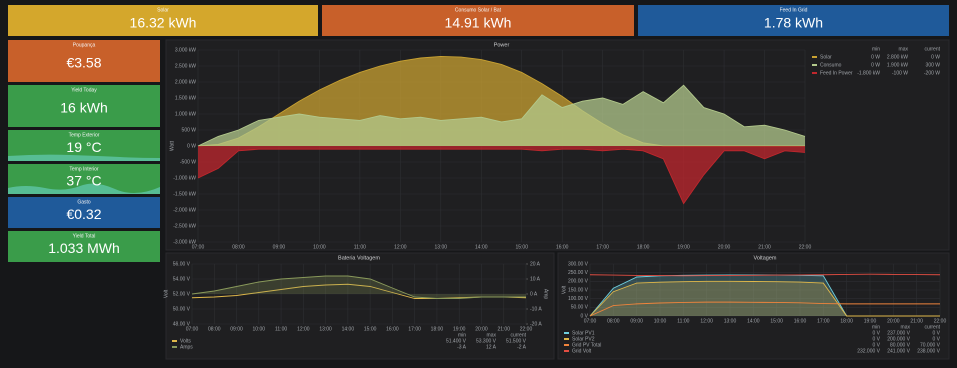 This screenshot has width=957, height=368. What do you see at coordinates (898, 339) in the screenshot?
I see `legend-value: 200.000 V` at bounding box center [898, 339].